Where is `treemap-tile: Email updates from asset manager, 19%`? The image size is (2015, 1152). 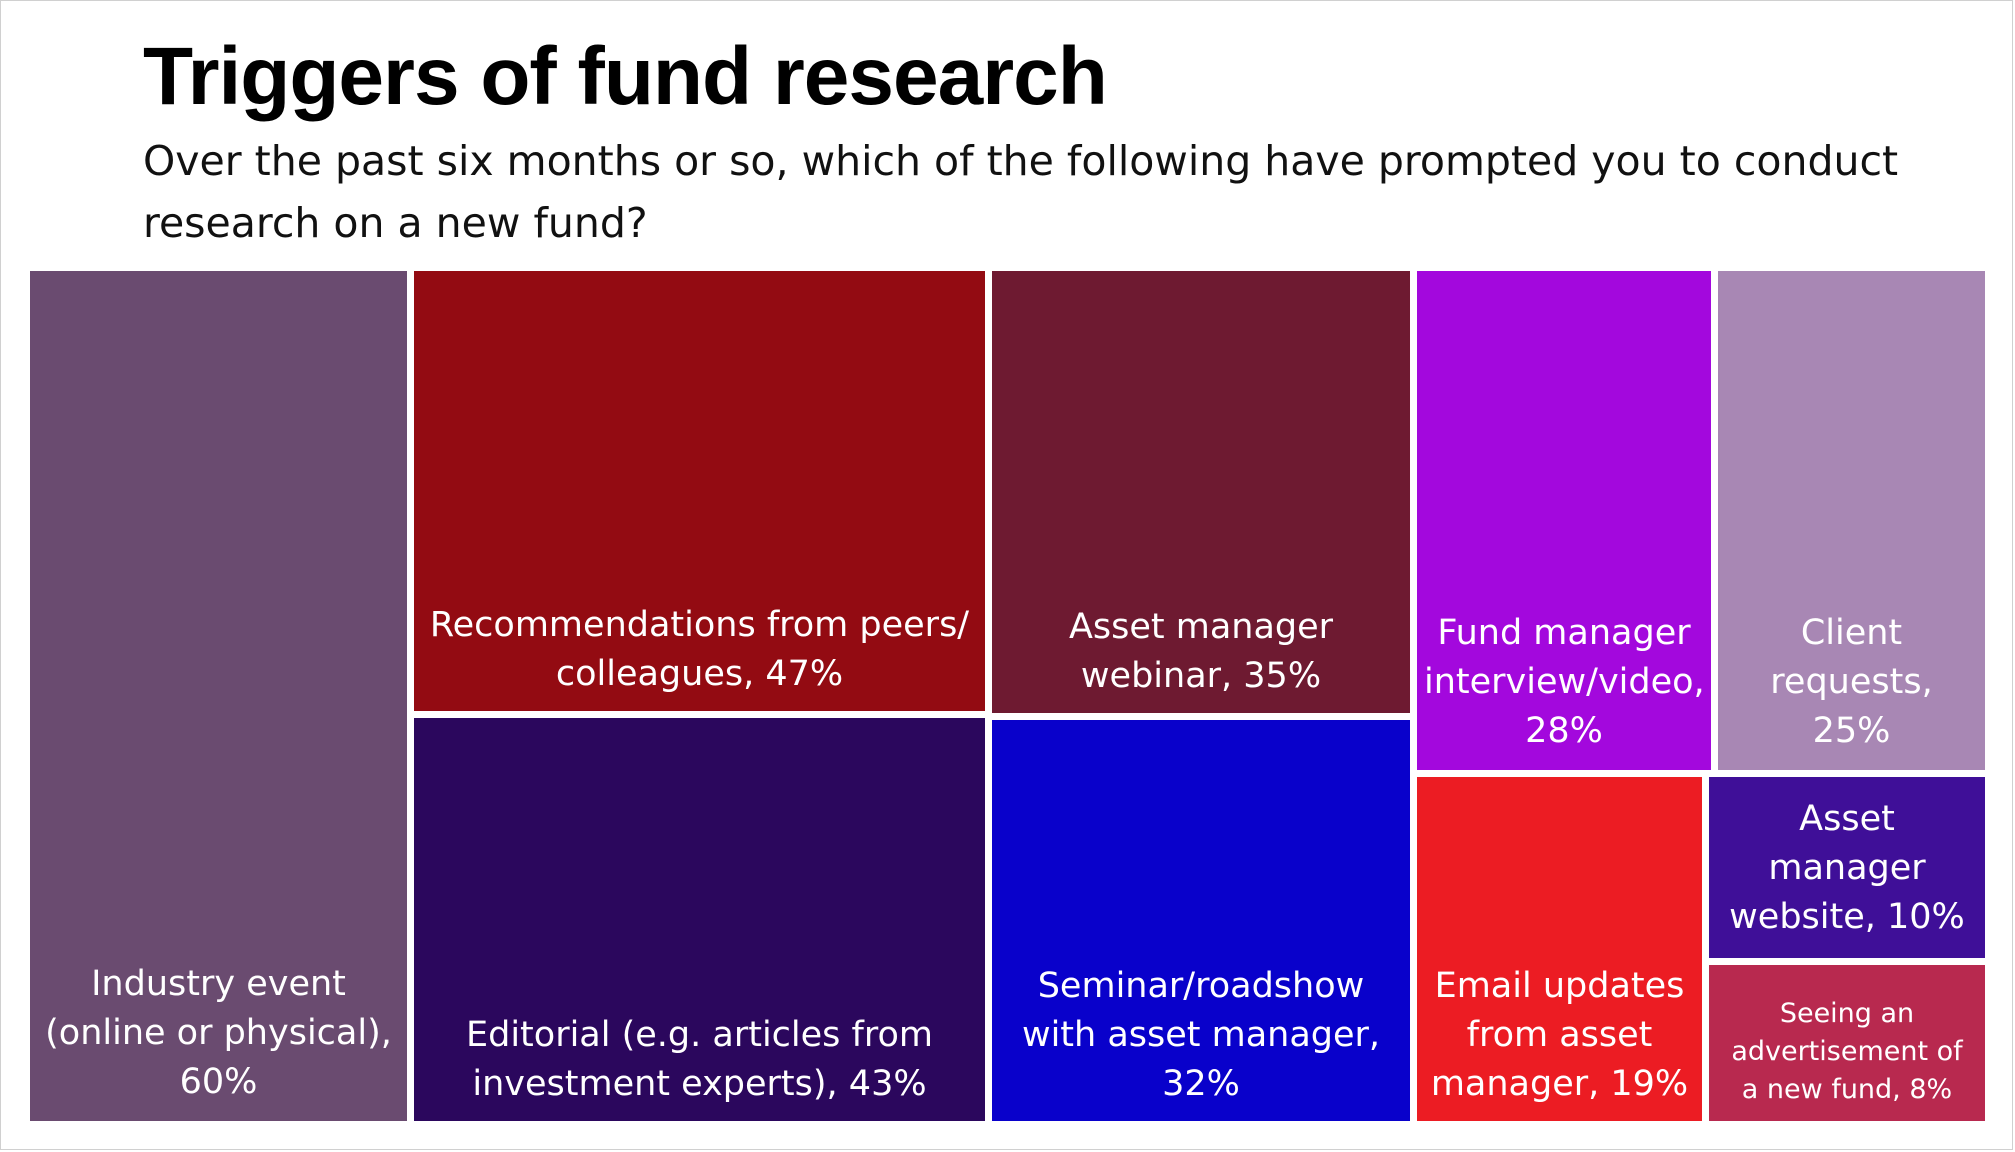
treemap-tile: Email updates from asset manager, 19% is located at coordinates (1559, 949).